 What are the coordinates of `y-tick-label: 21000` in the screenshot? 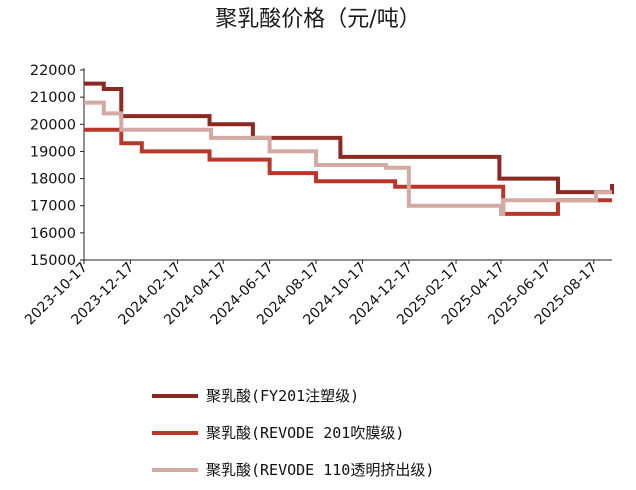 It's located at (53, 98).